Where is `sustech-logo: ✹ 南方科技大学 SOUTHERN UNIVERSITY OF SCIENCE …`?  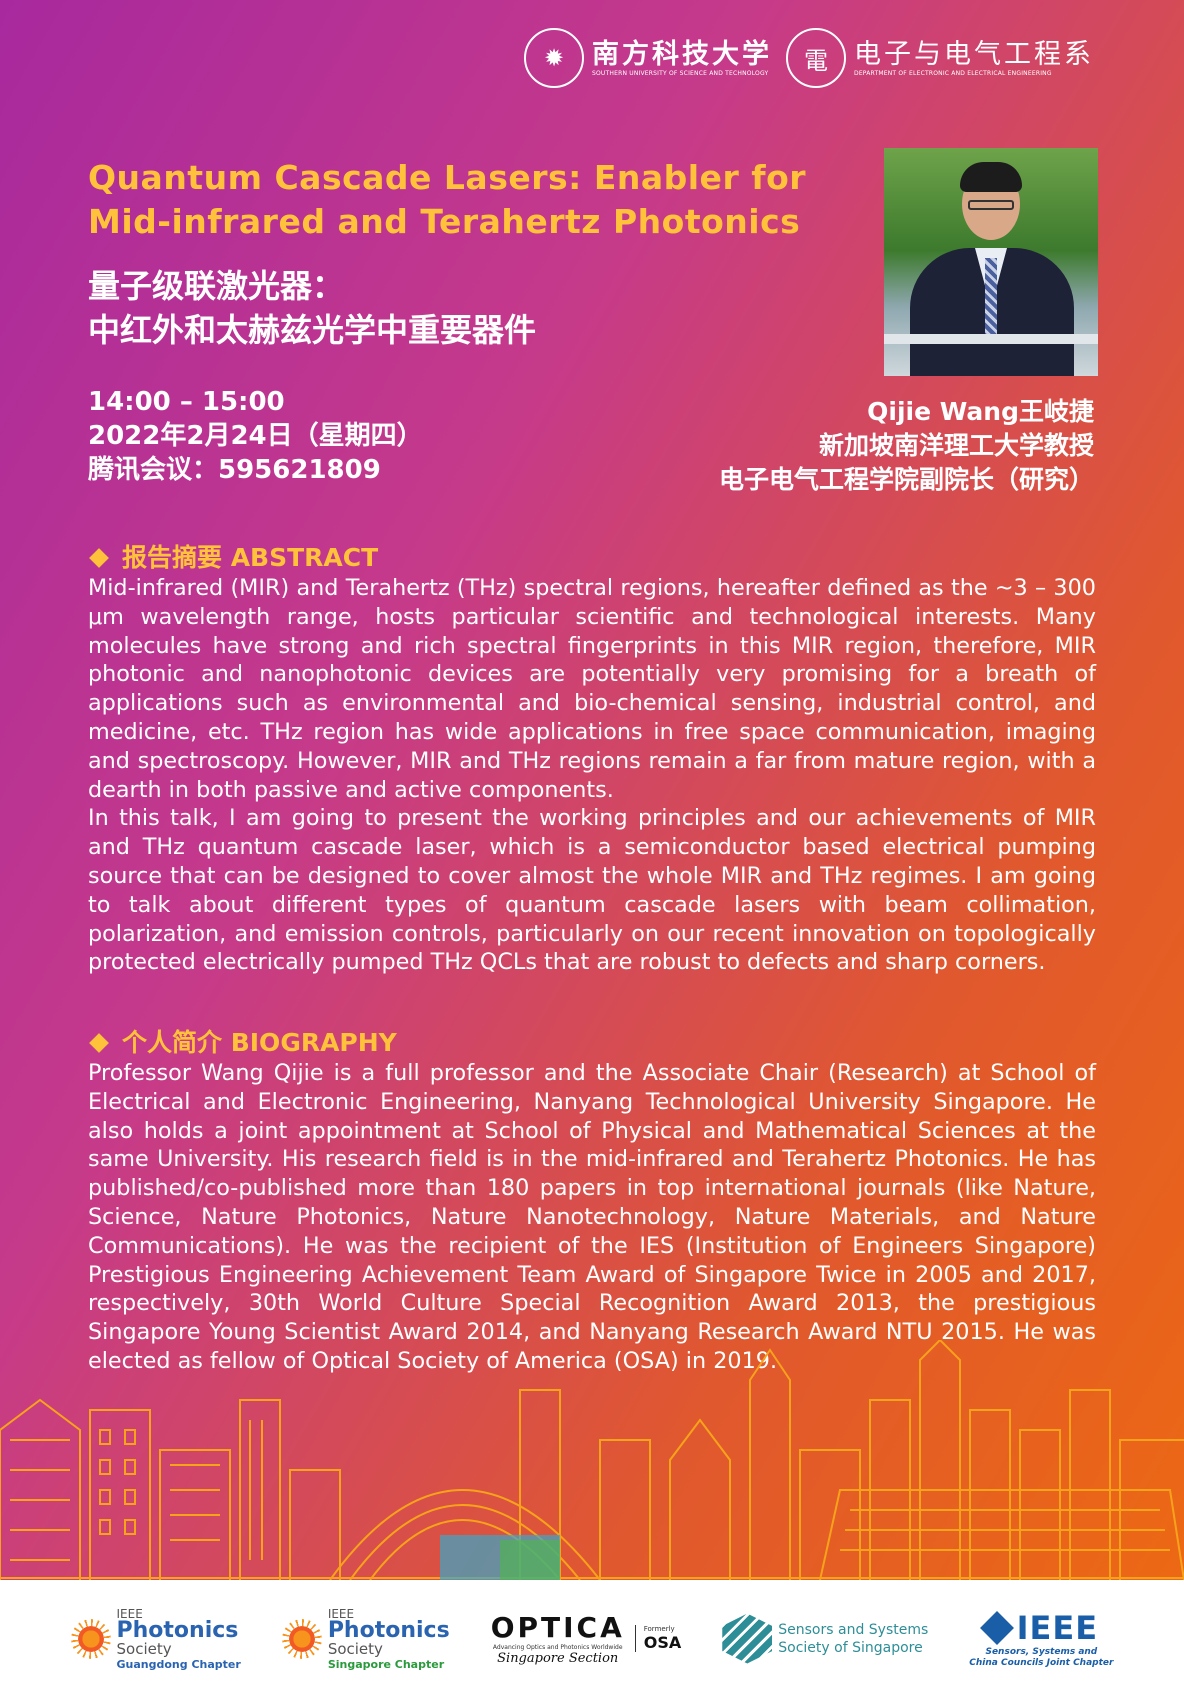
sustech-logo: ✹ 南方科技大学 SOUTHERN UNIVERSITY OF SCIENCE … is located at coordinates (648, 58).